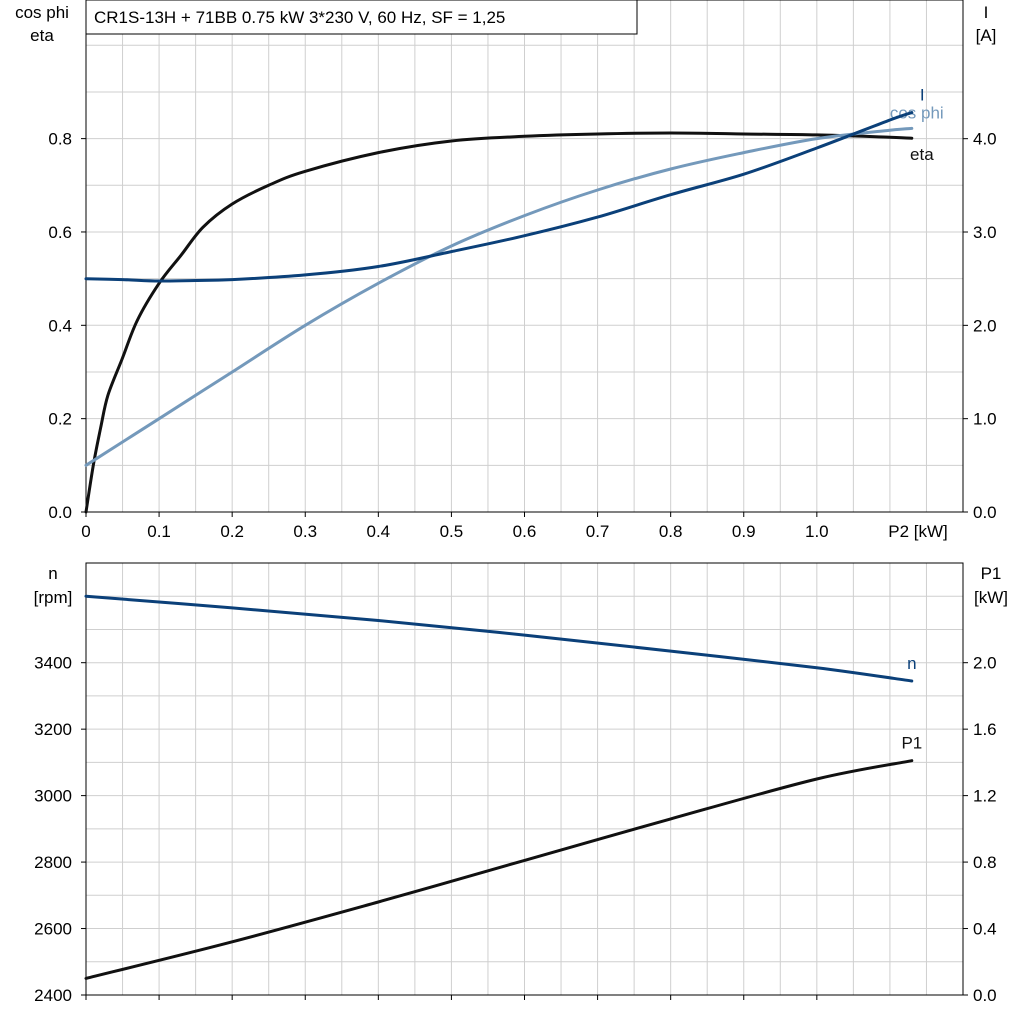 This screenshot has height=1024, width=1024. Describe the element at coordinates (525, 531) in the screenshot. I see `x-tick-label: 0.6` at that location.